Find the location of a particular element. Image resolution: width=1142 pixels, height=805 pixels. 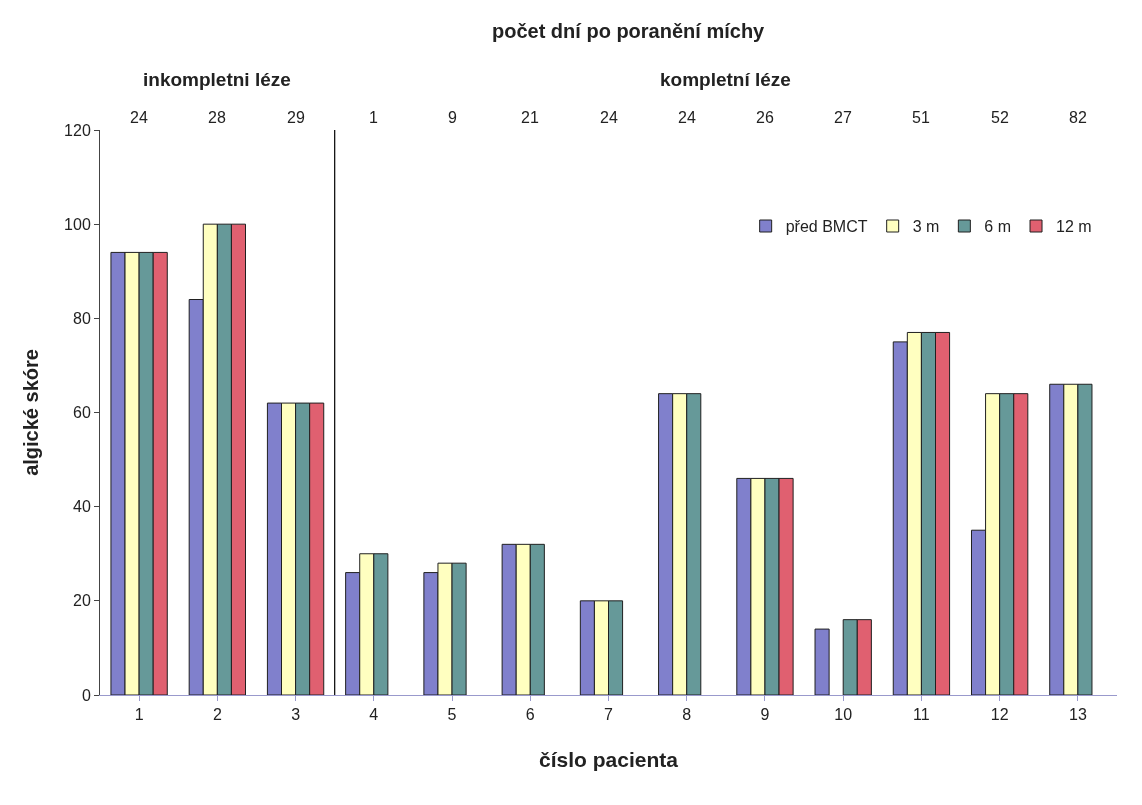

x-tick-label: 10 is located at coordinates (843, 715).